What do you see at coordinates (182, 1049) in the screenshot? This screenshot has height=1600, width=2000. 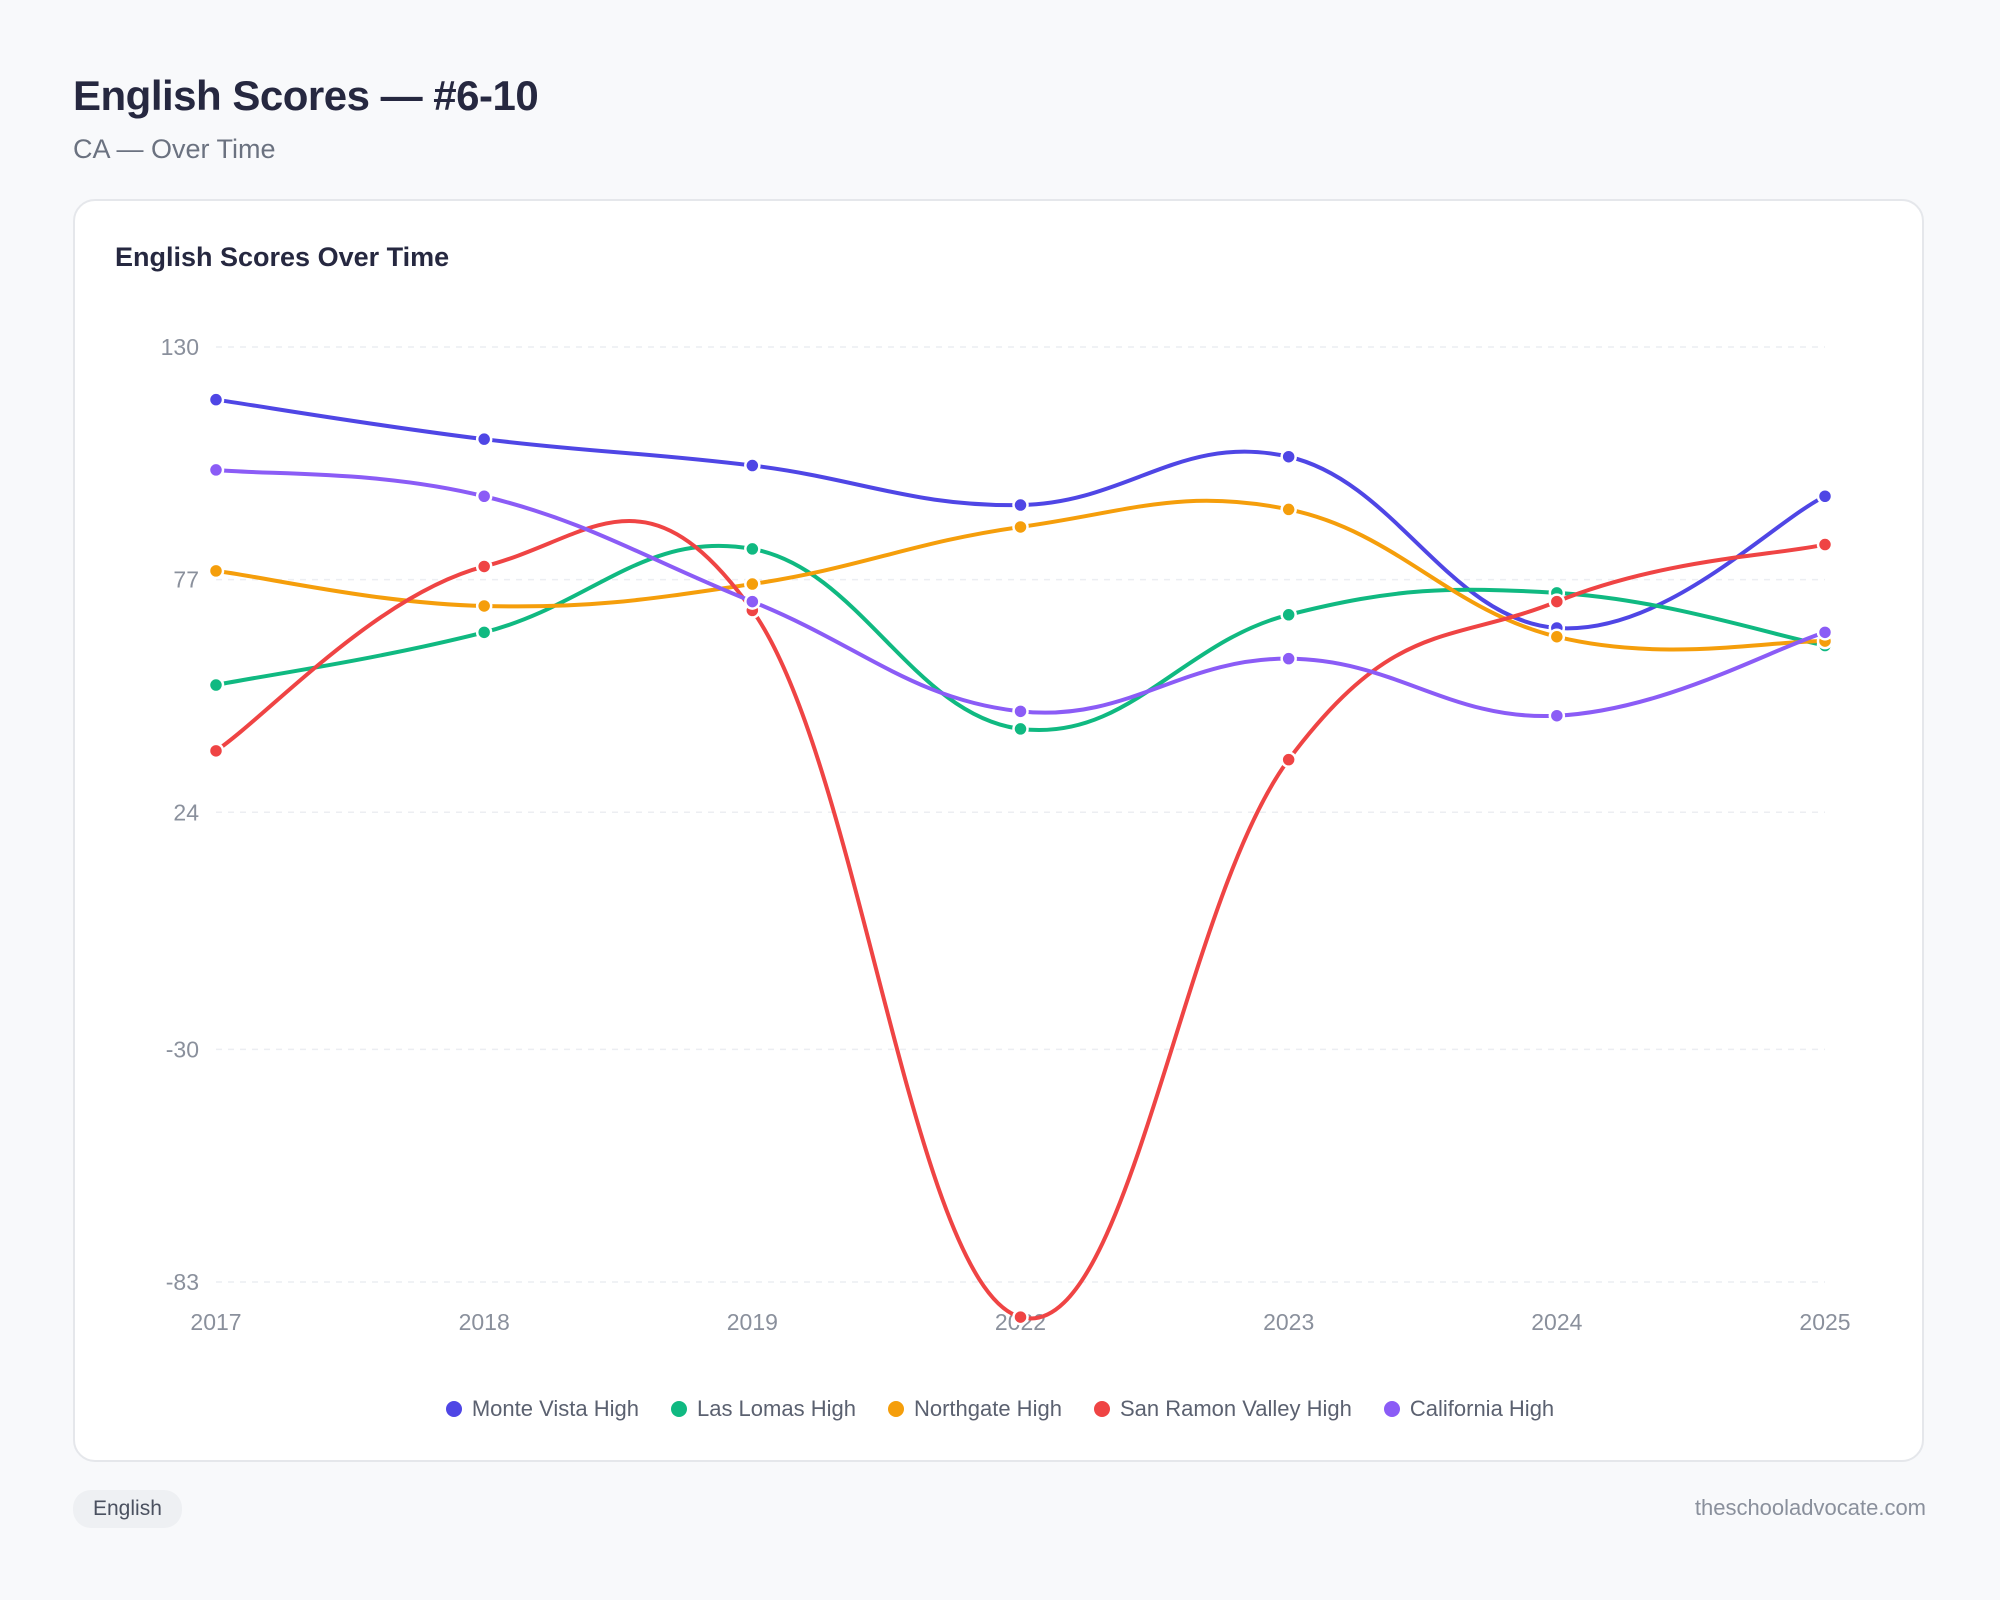 I see `y-tick-label: -30` at bounding box center [182, 1049].